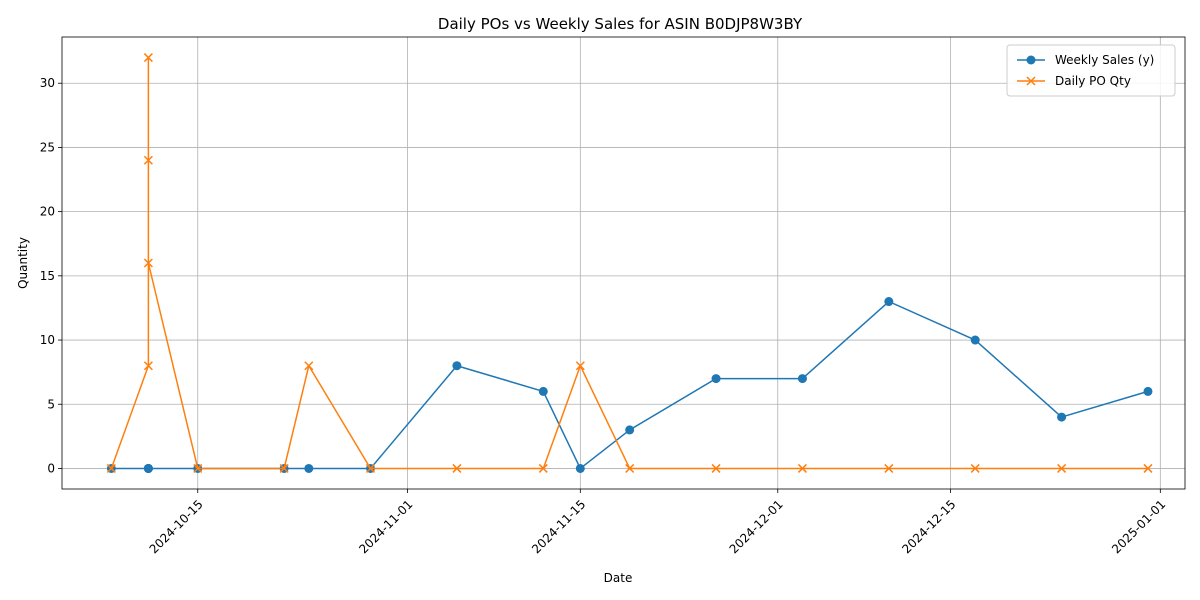 Image resolution: width=1200 pixels, height=600 pixels. I want to click on legend-label: Weekly Sales (y), so click(1104, 60).